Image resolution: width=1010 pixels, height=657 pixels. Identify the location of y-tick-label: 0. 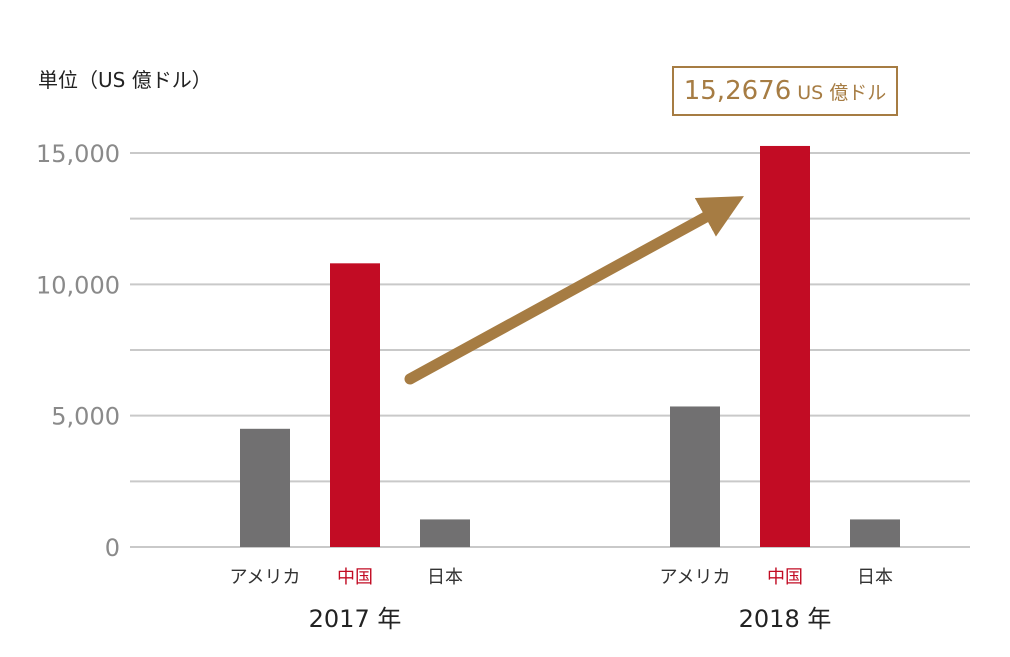
(112, 548).